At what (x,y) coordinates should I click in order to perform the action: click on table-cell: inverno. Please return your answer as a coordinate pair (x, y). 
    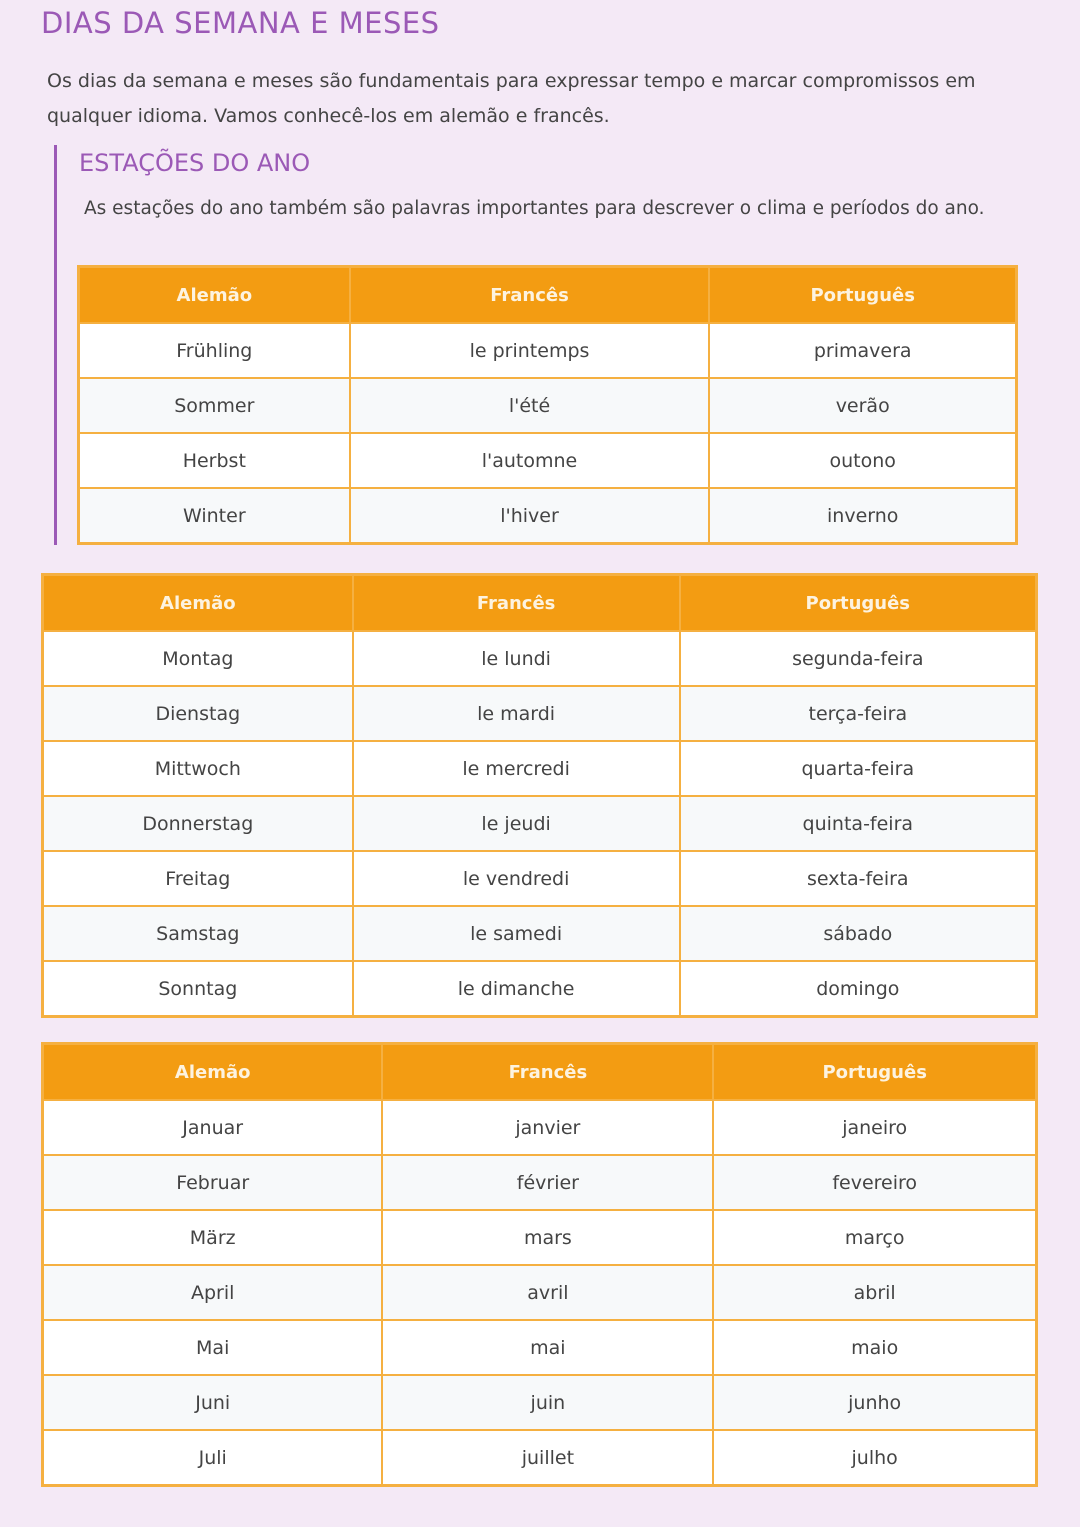
    Looking at the image, I should click on (863, 516).